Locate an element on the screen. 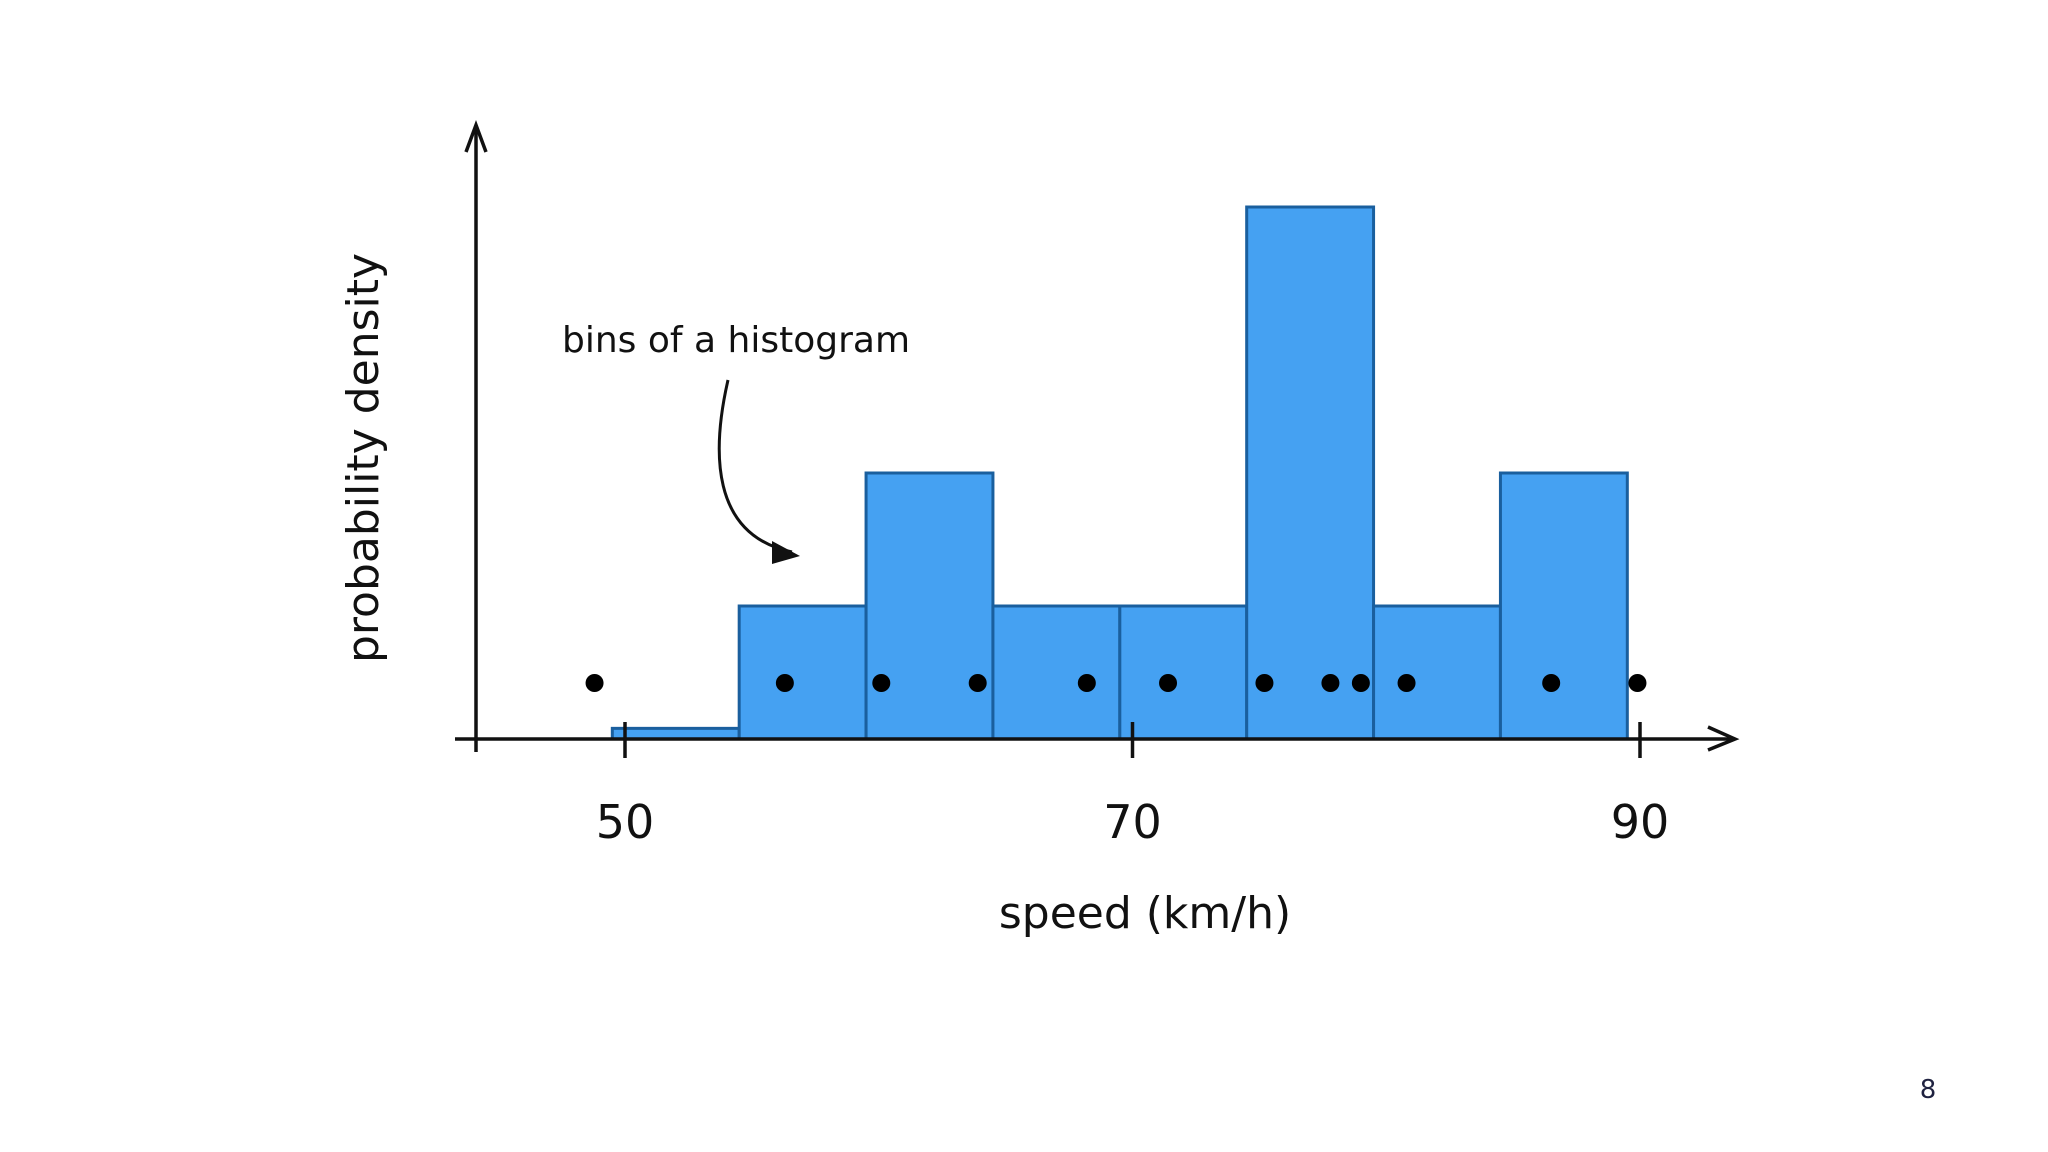  y-axis-arrowhead is located at coordinates (476, 136).